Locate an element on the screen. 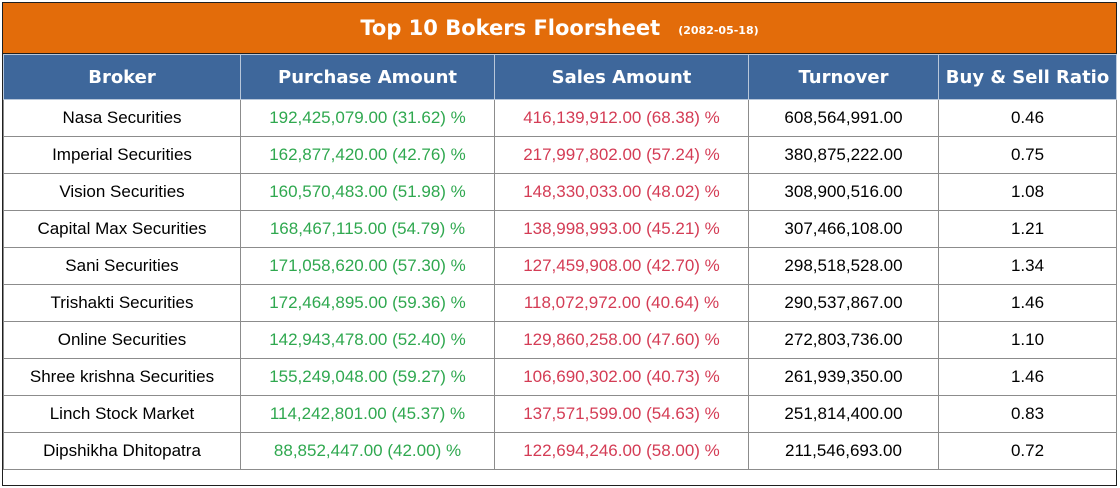  turnover-cell: 298,518,528.00 is located at coordinates (843, 266).